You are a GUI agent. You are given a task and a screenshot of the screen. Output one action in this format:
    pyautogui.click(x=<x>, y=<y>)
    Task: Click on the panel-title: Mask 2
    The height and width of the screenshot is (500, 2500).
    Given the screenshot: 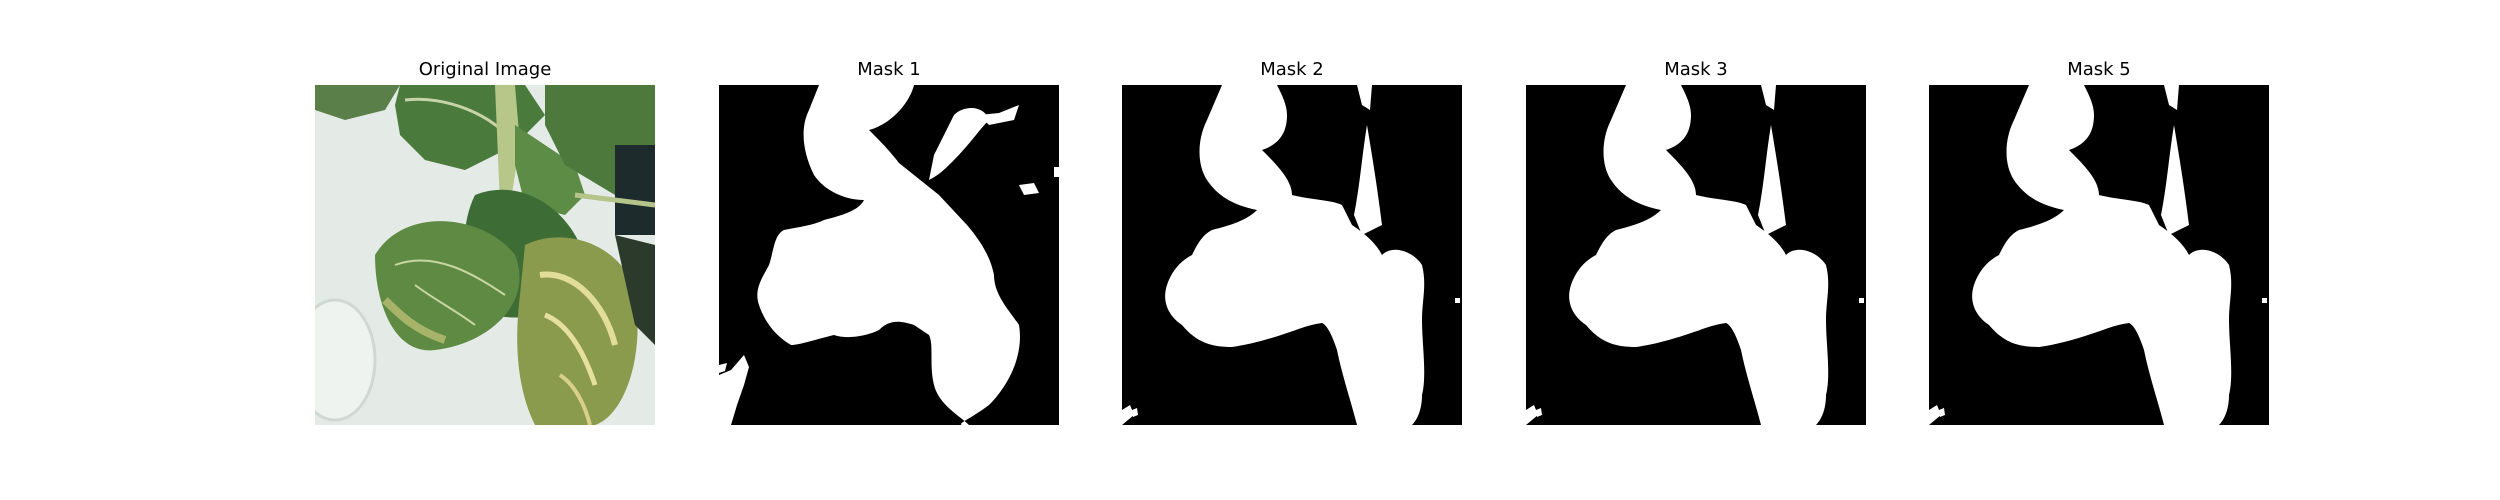 What is the action you would take?
    pyautogui.click(x=1292, y=69)
    